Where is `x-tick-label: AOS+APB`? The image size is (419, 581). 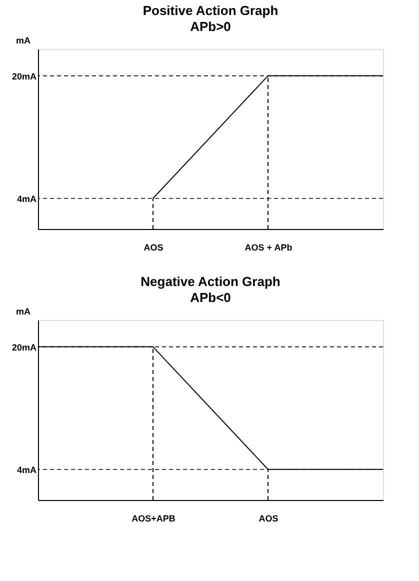
x-tick-label: AOS+APB is located at coordinates (154, 519).